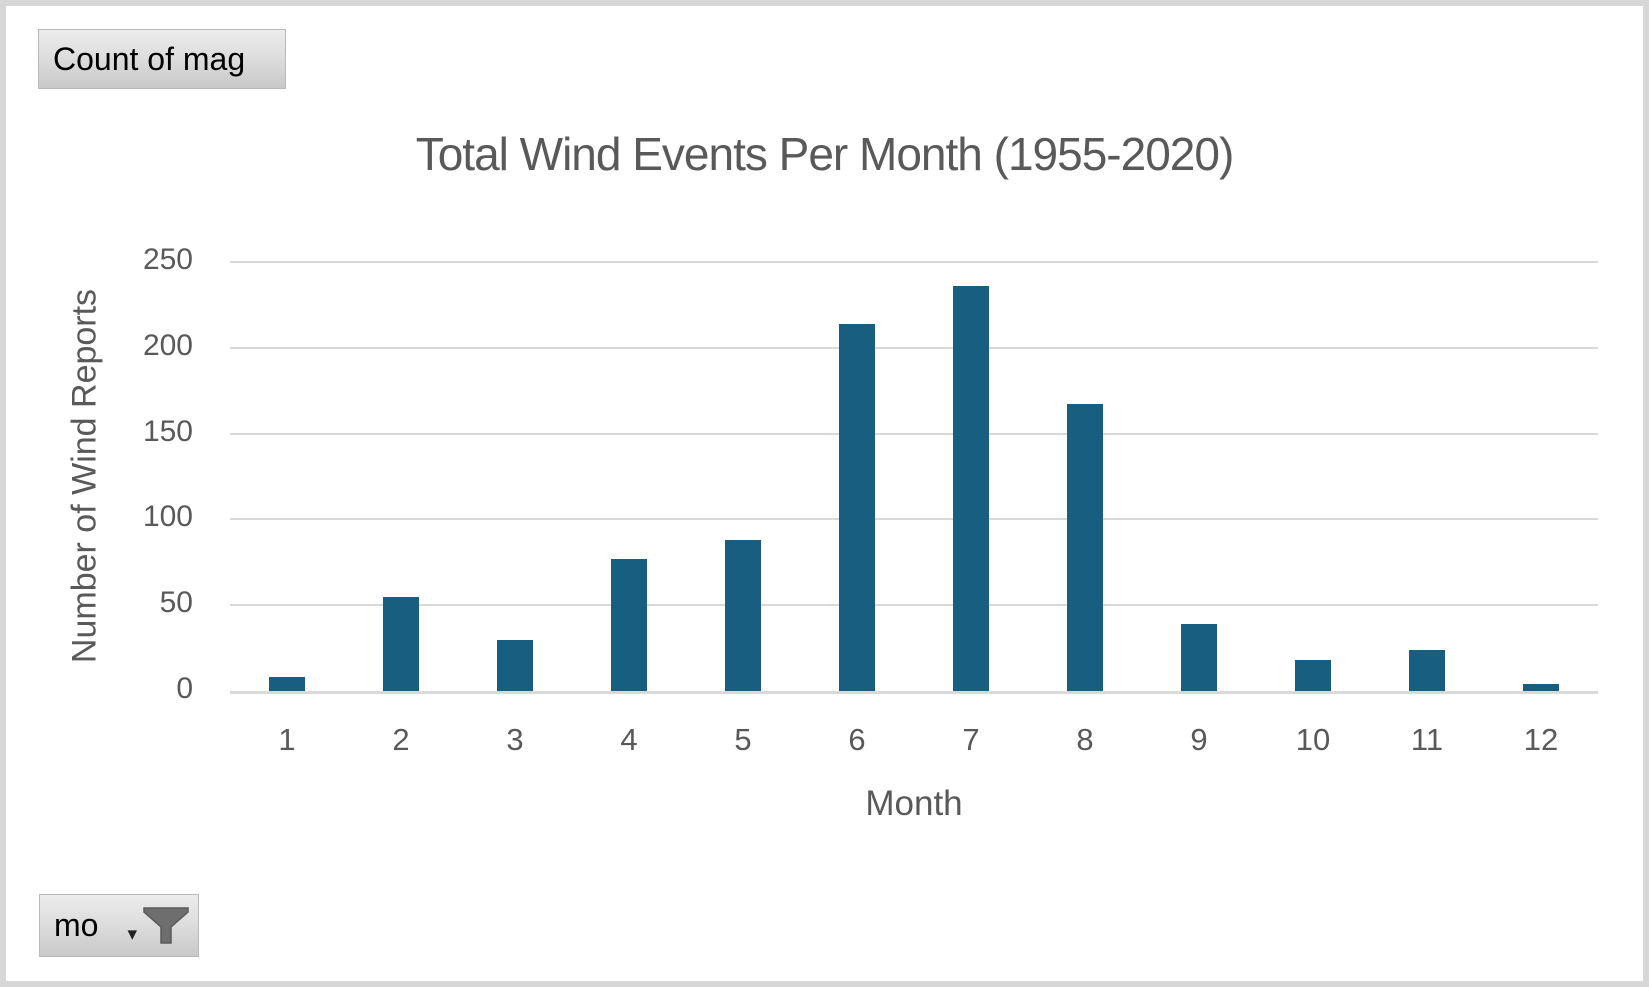 The height and width of the screenshot is (987, 1649). I want to click on x-tick-label-8: 8, so click(1085, 739).